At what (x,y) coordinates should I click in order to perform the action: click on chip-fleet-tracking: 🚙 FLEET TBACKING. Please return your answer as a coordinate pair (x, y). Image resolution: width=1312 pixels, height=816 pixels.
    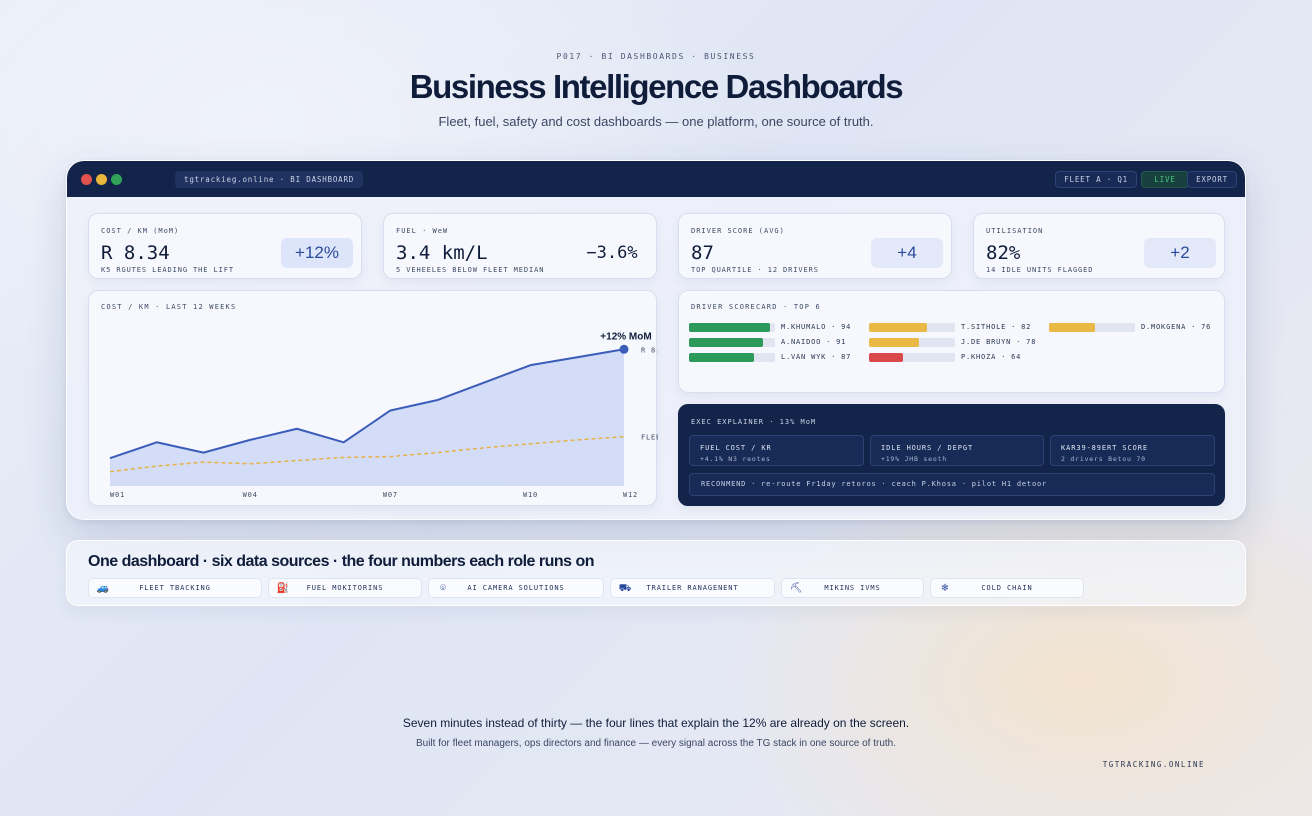
    Looking at the image, I should click on (175, 588).